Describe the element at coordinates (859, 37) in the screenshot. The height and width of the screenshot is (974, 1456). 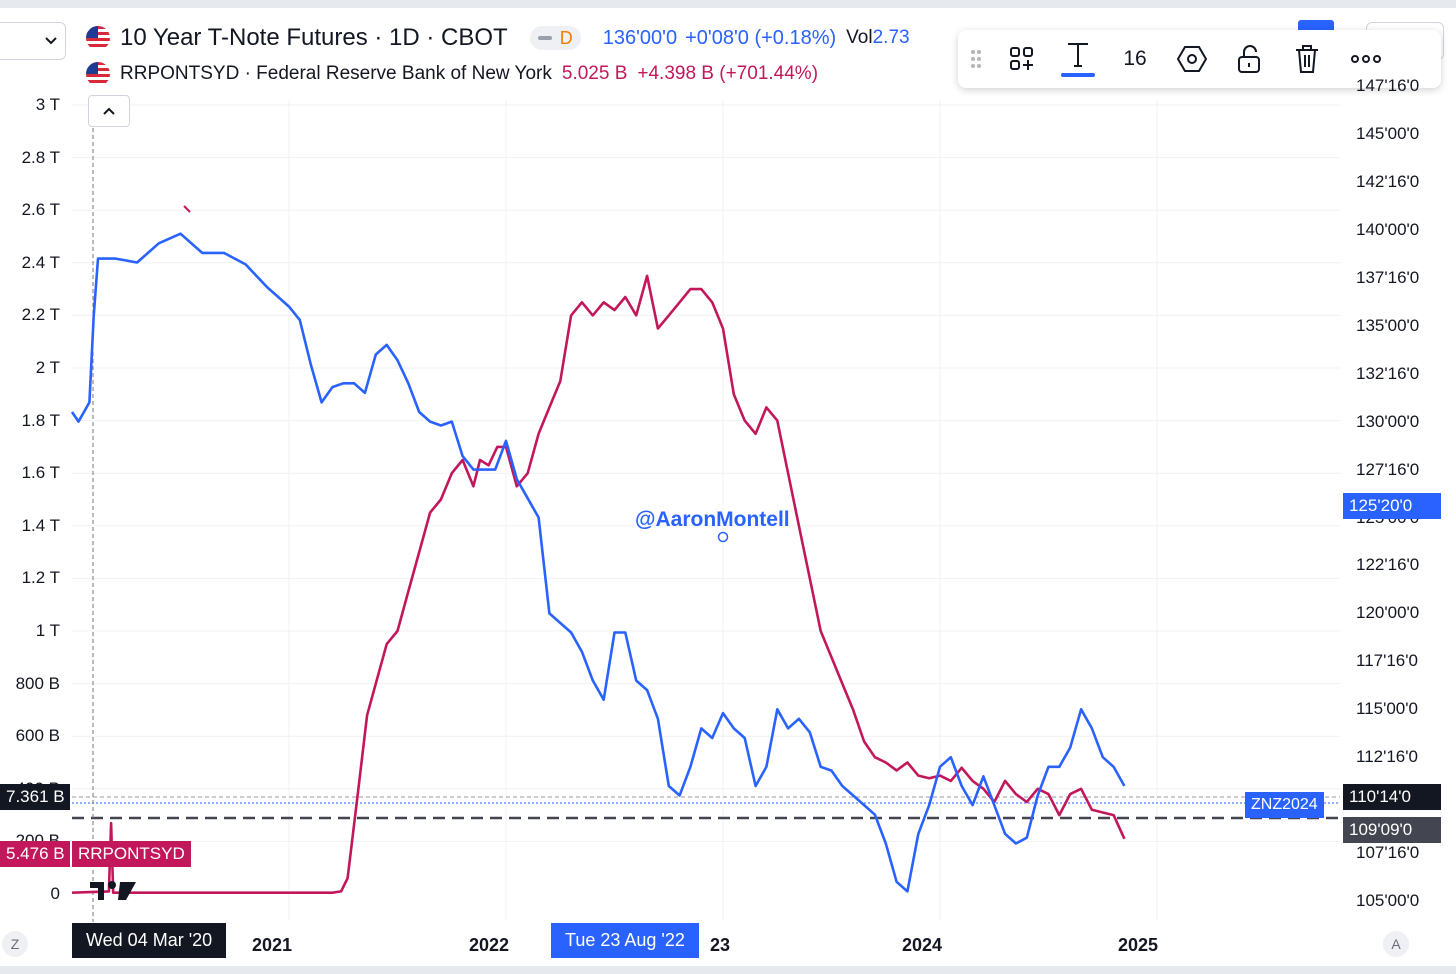
I see `vol-label: Vol` at that location.